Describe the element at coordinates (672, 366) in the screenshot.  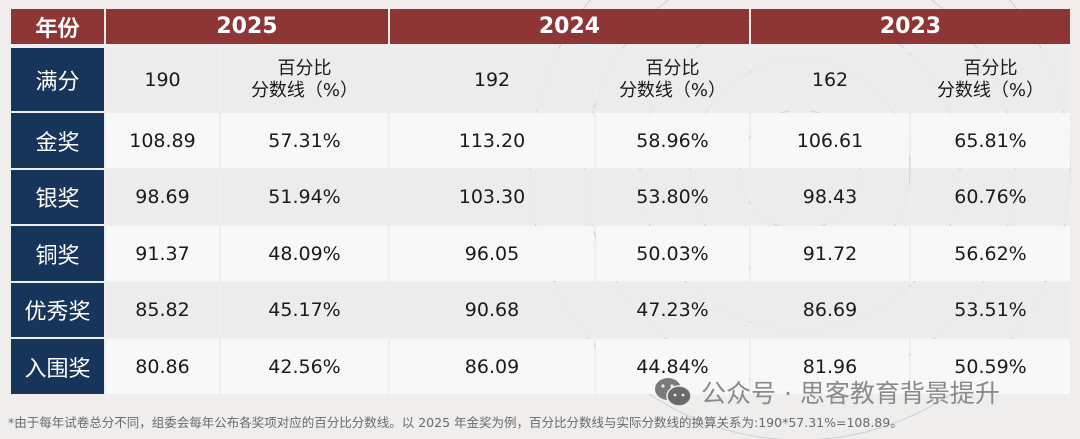
I see `table-cell: 44.84%` at that location.